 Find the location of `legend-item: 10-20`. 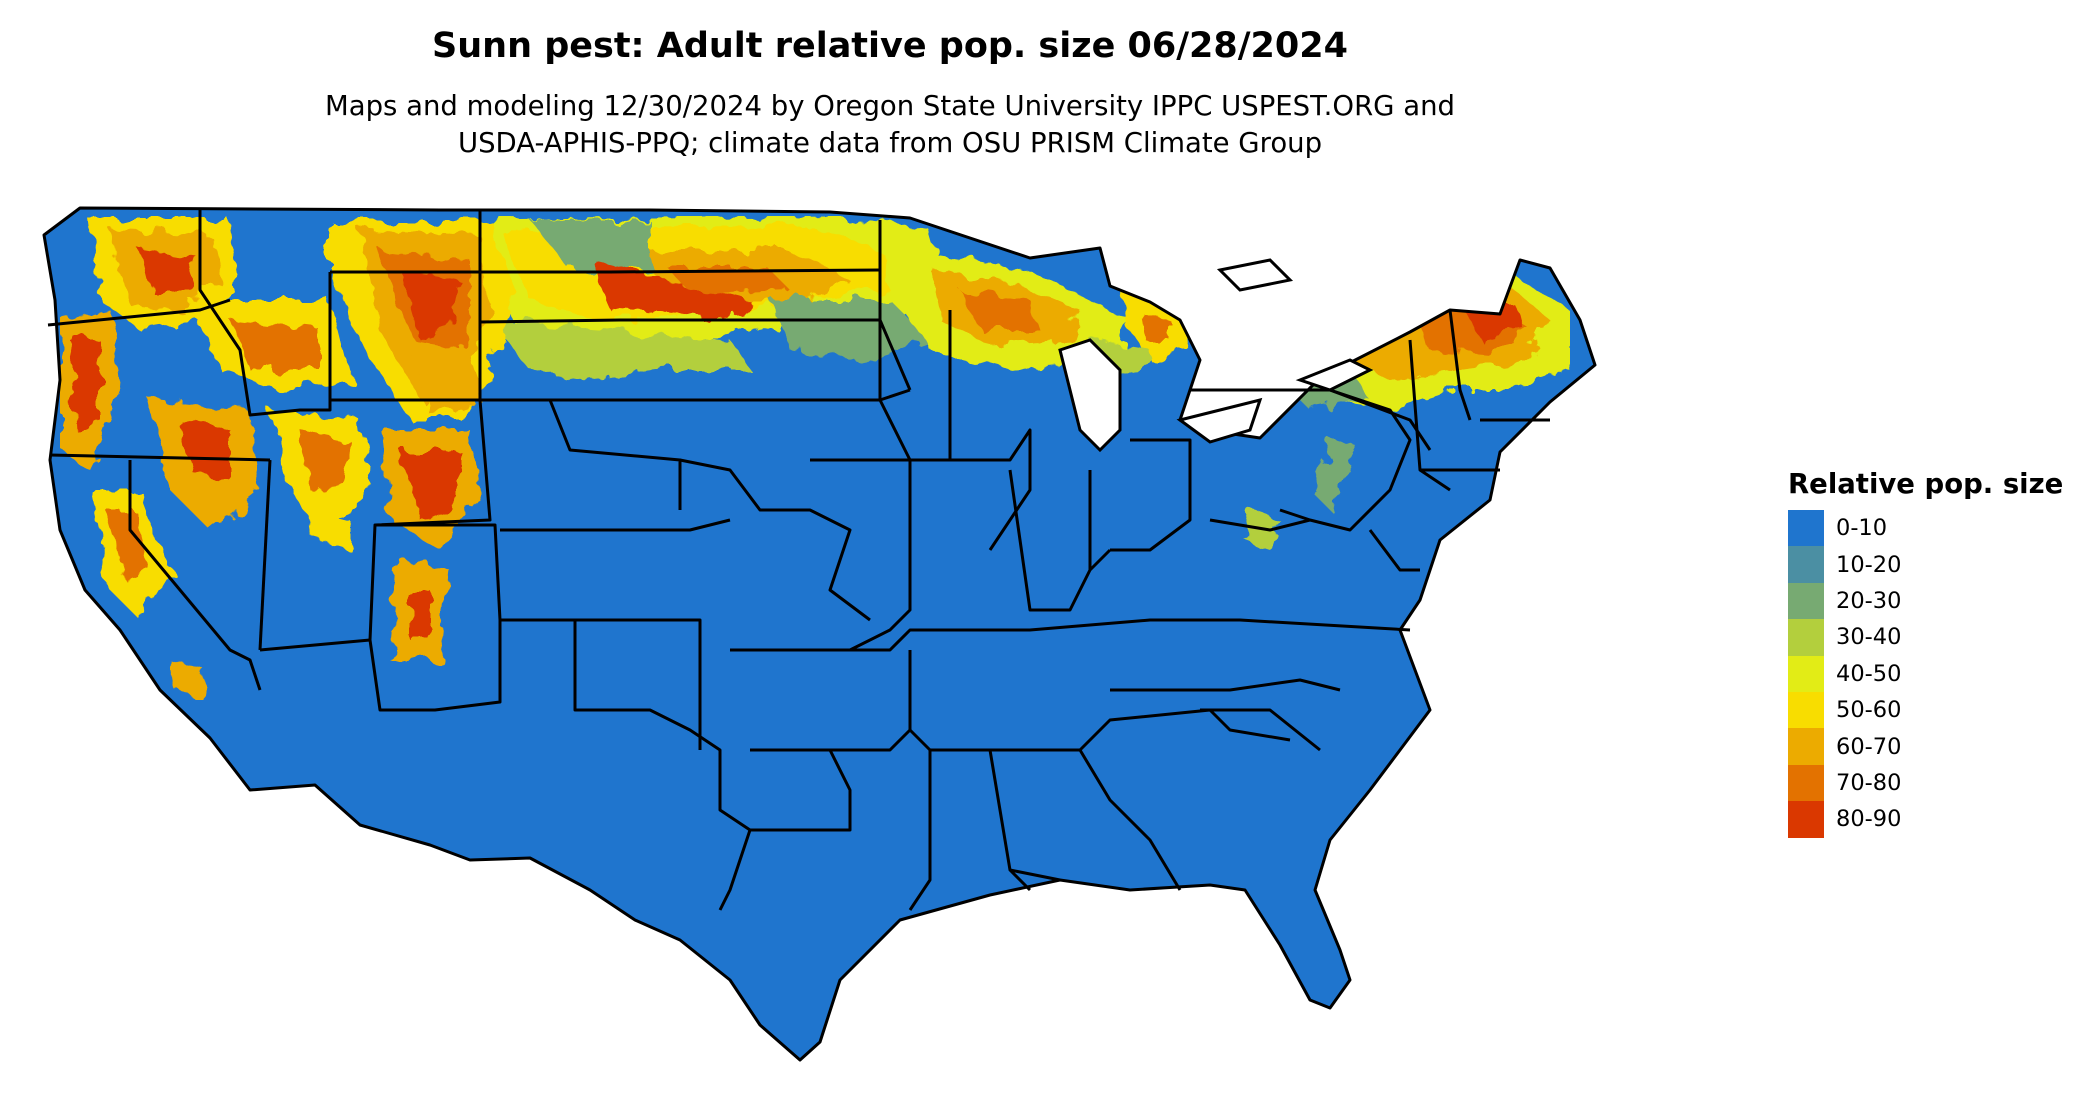

legend-item: 10-20 is located at coordinates (1925, 564).